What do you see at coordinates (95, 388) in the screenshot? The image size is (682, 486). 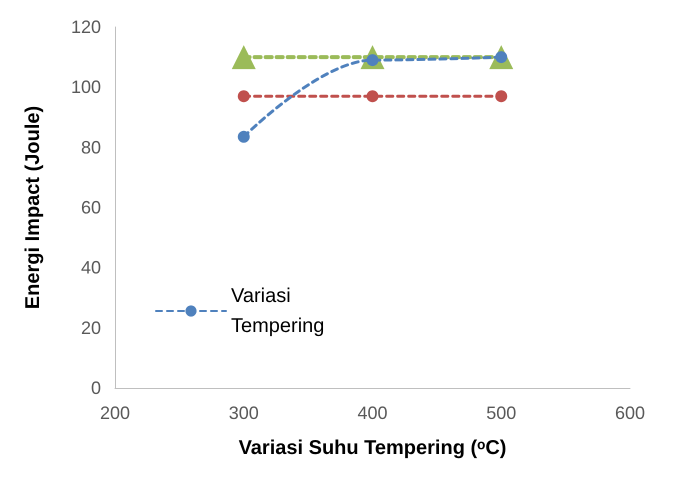 I see `y-tick-label: 0` at bounding box center [95, 388].